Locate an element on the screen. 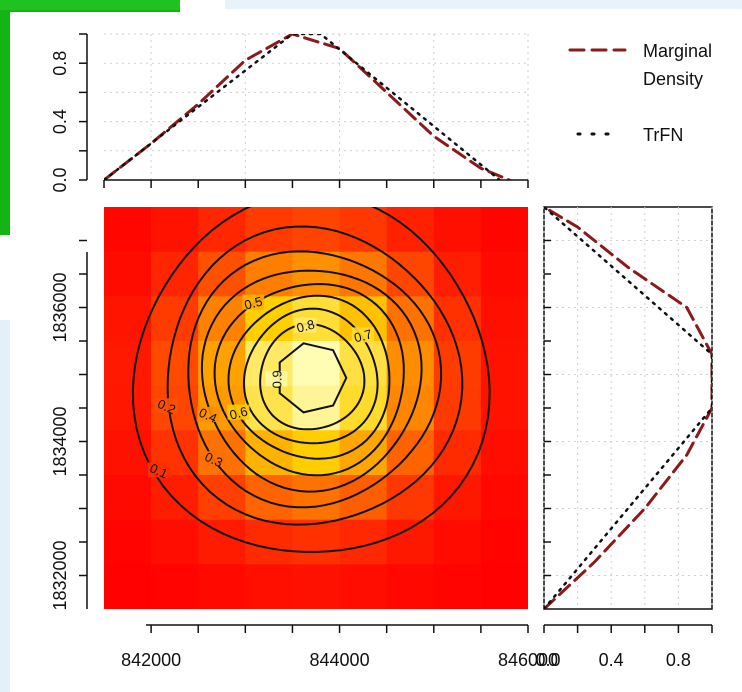  top-marginal-grid is located at coordinates (316, 107).